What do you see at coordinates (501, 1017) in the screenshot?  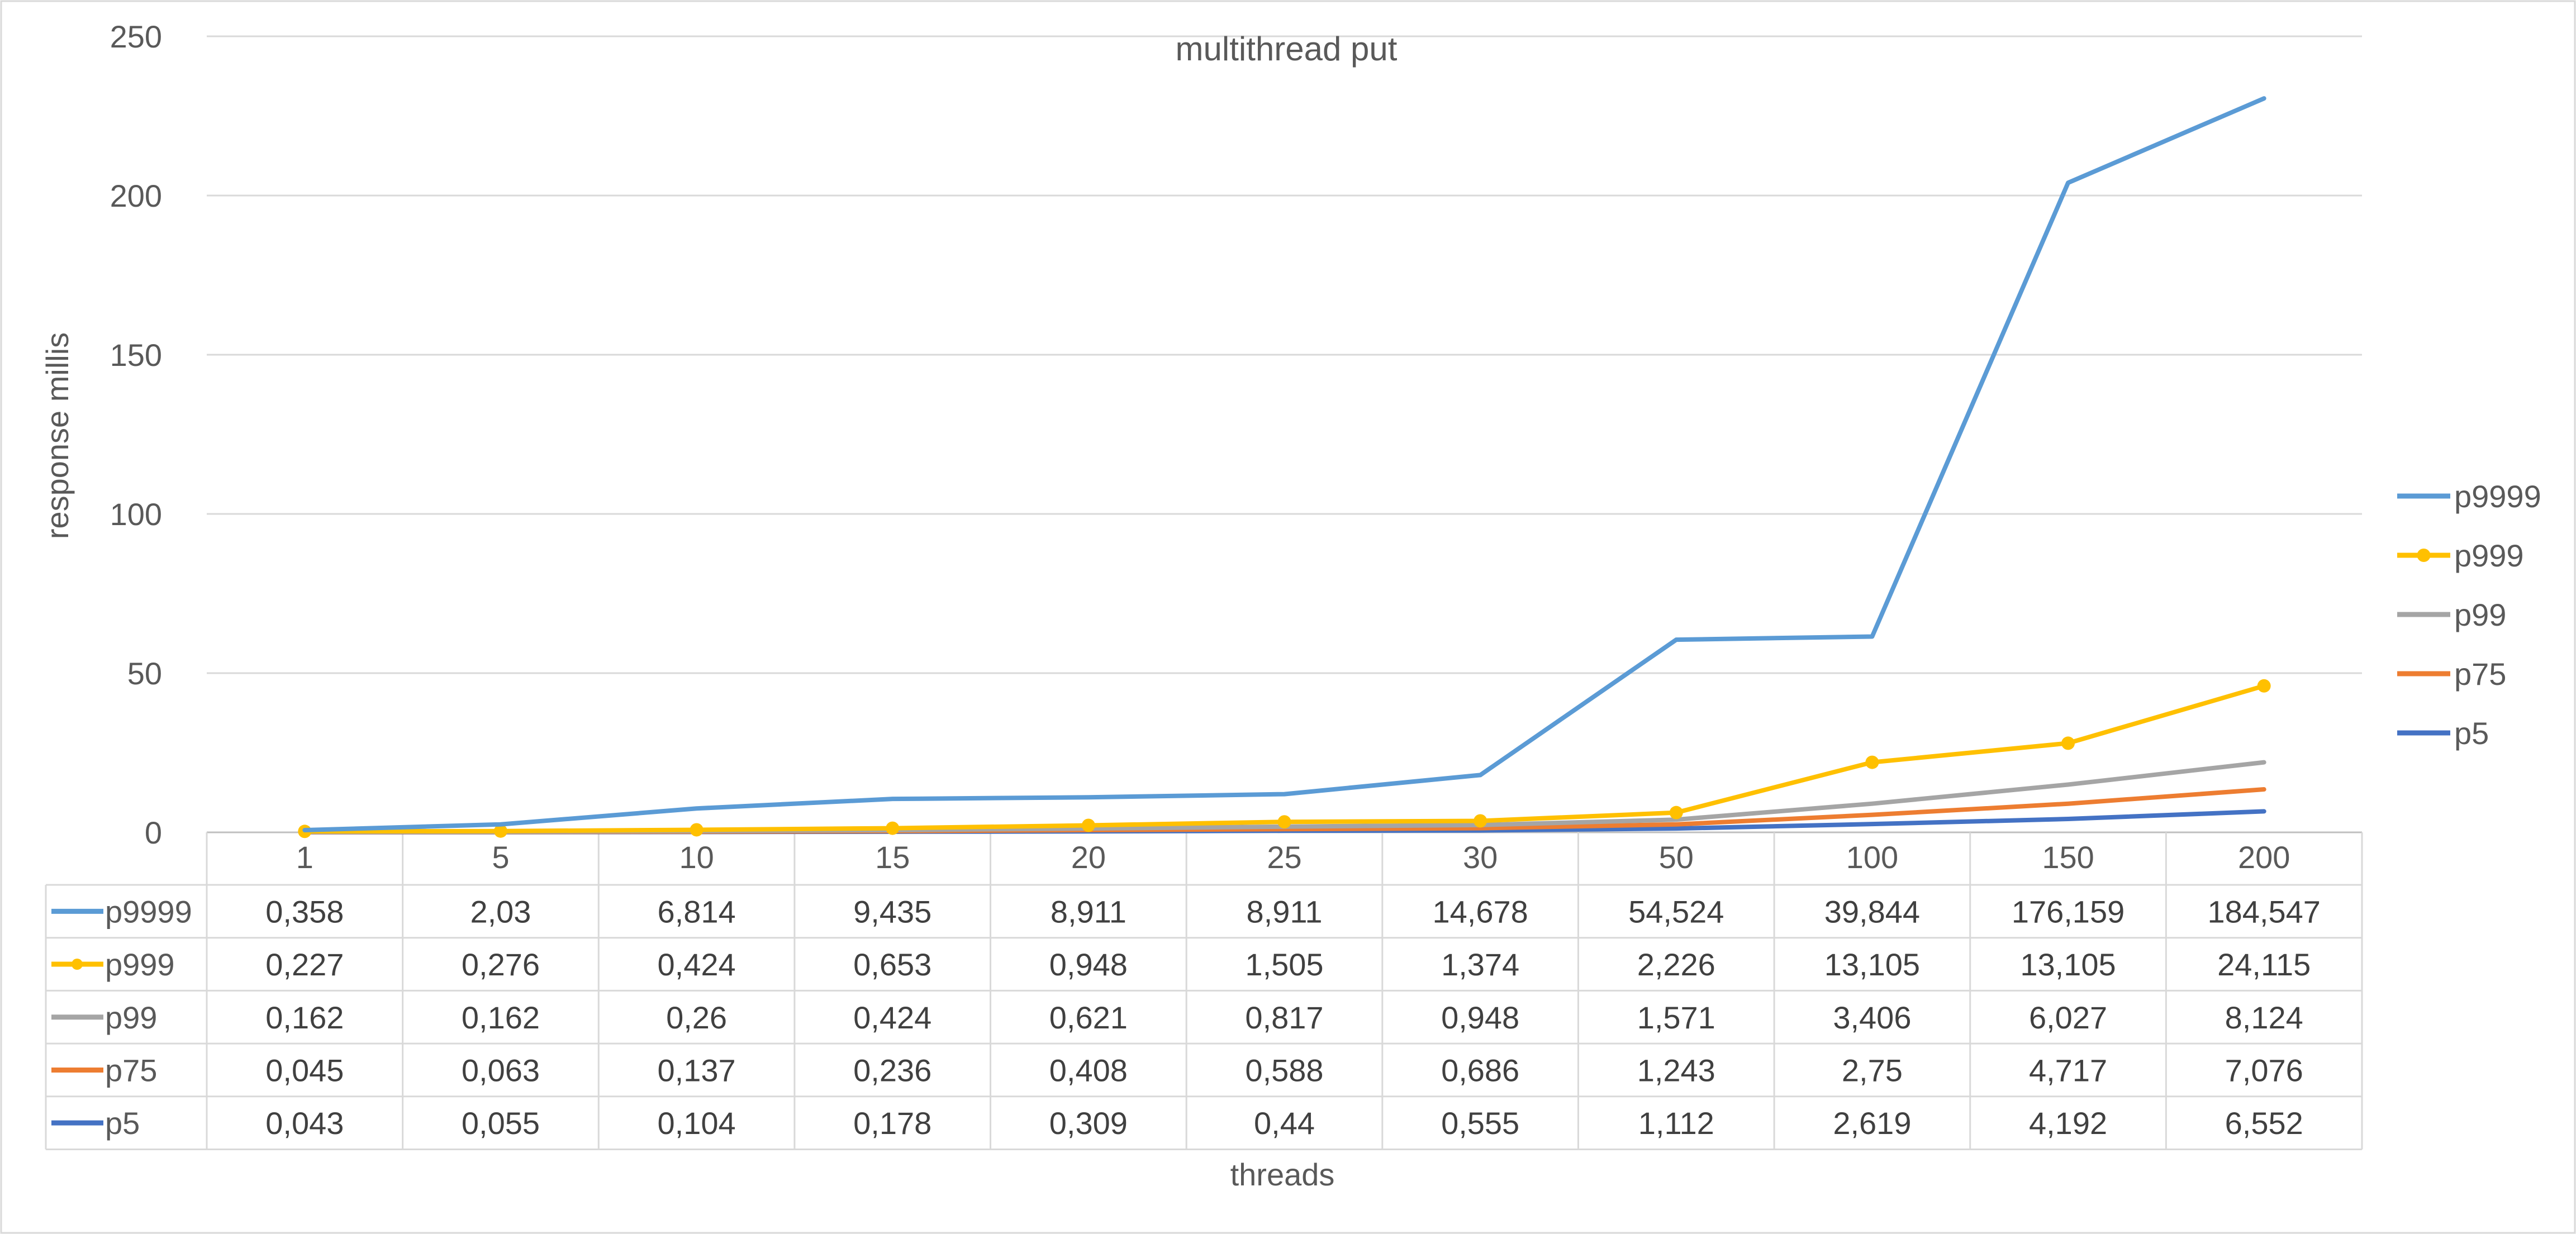 I see `table-cell: 0,162` at bounding box center [501, 1017].